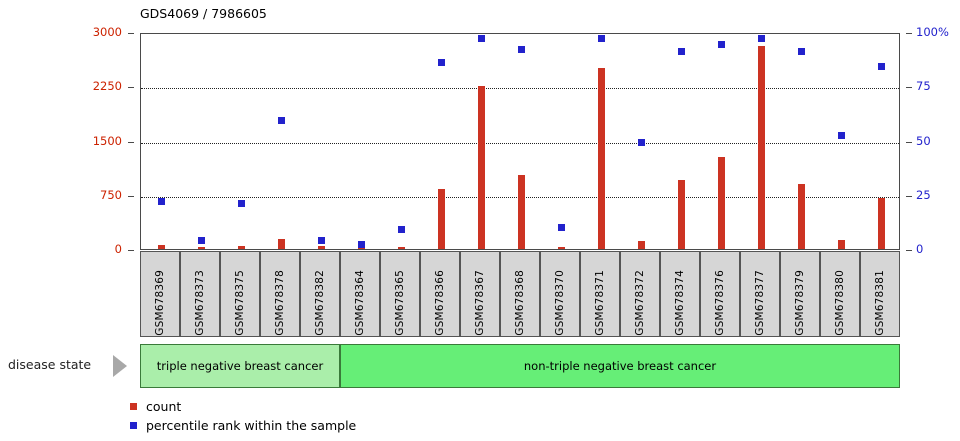 This screenshot has width=960, height=441. What do you see at coordinates (160, 303) in the screenshot?
I see `sample-label: GSM678369` at bounding box center [160, 303].